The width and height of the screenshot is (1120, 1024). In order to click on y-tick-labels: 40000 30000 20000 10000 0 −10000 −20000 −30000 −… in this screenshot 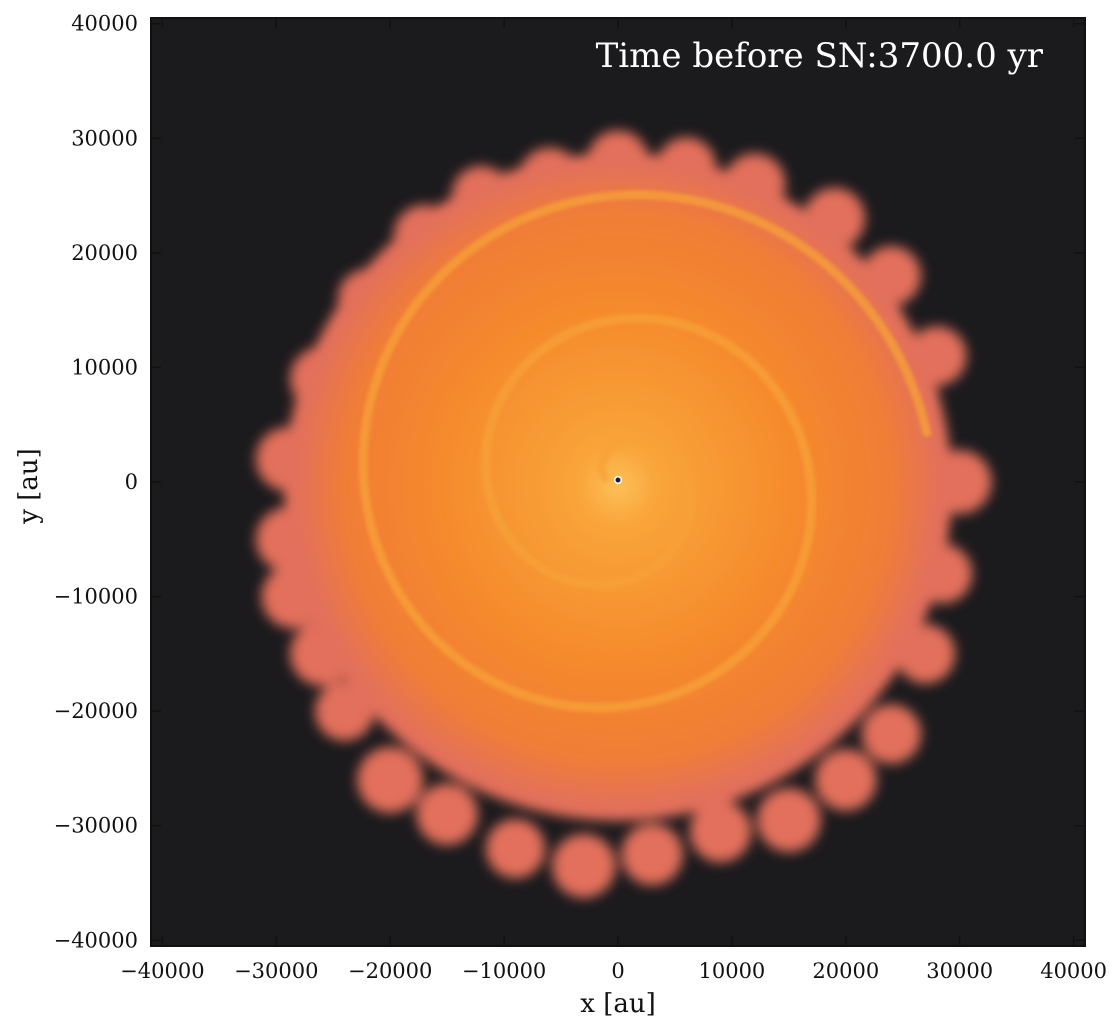, I will do `click(96, 482)`.